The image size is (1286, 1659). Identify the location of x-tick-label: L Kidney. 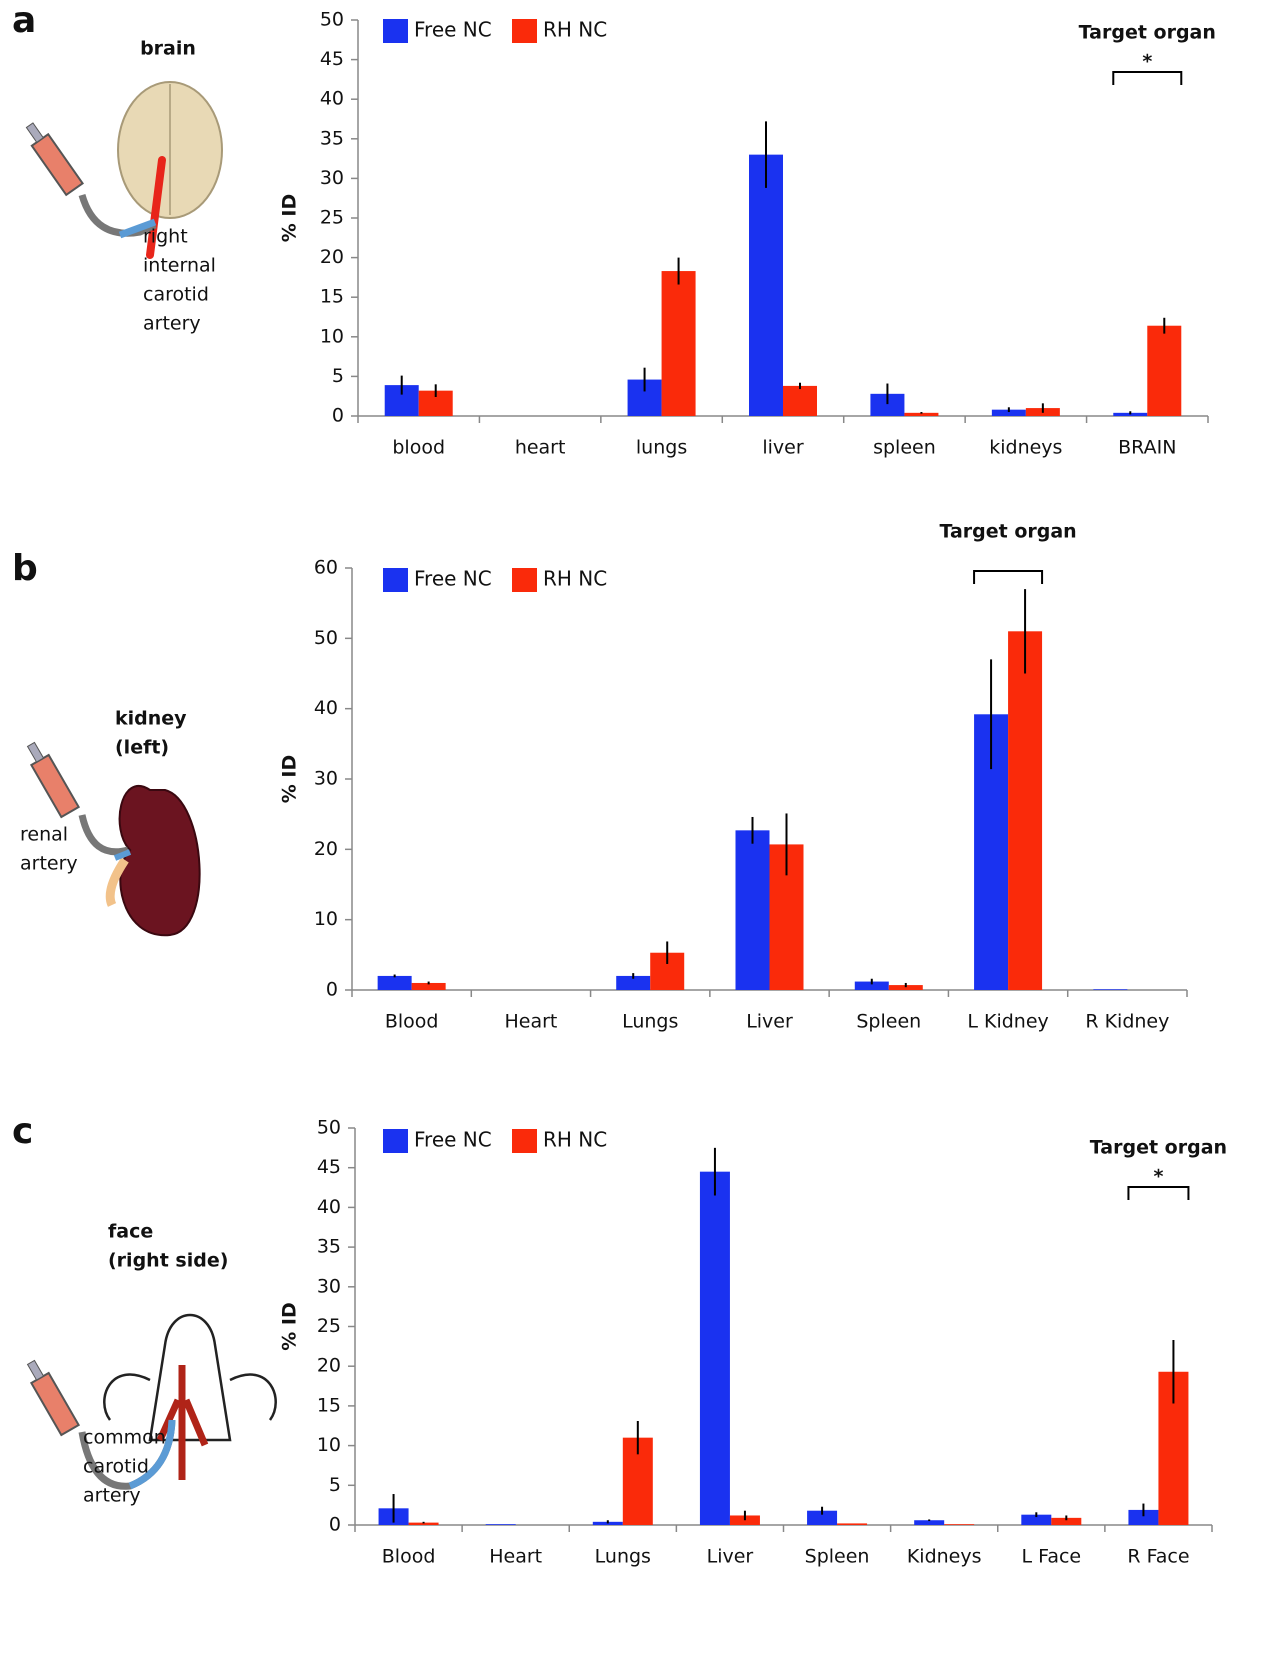
(1007, 1022).